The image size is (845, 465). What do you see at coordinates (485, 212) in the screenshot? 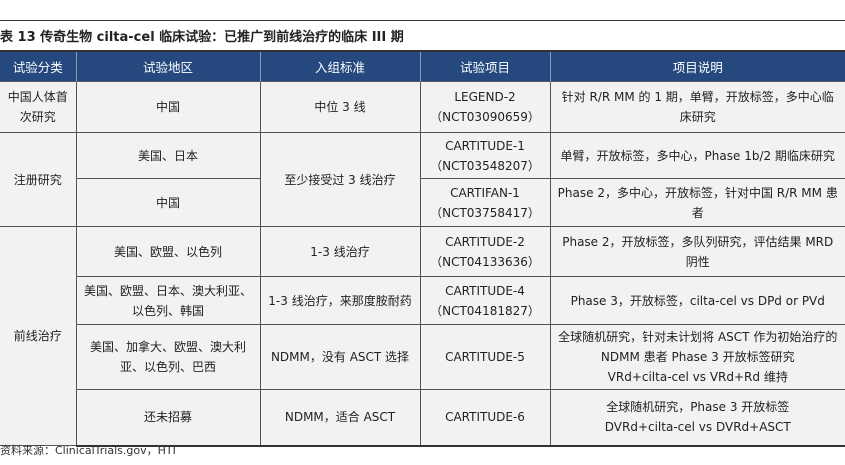
I see `trial-id: （NCT03758417）` at bounding box center [485, 212].